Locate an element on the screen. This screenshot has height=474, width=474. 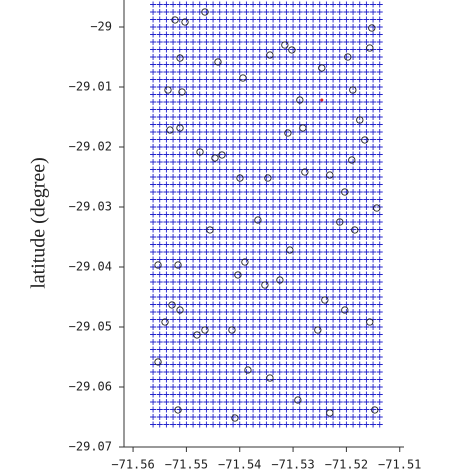
y-tick-label: −29 is located at coordinates (101, 27).